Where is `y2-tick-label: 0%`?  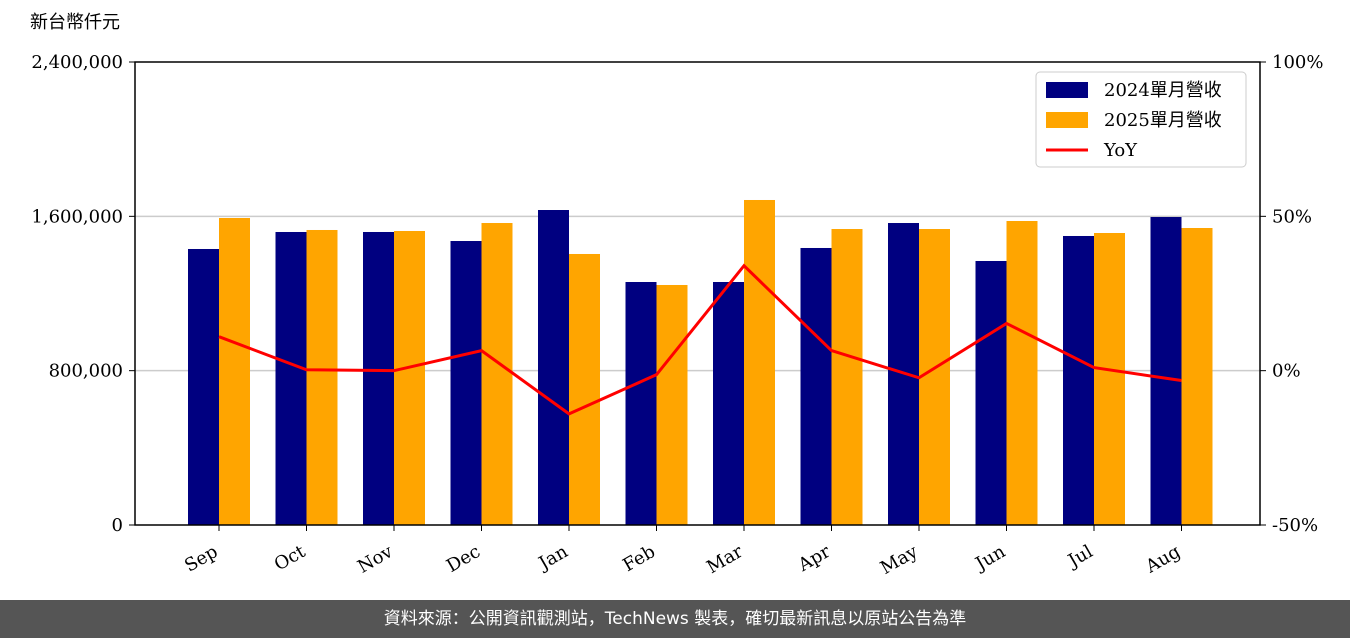 y2-tick-label: 0% is located at coordinates (1286, 371).